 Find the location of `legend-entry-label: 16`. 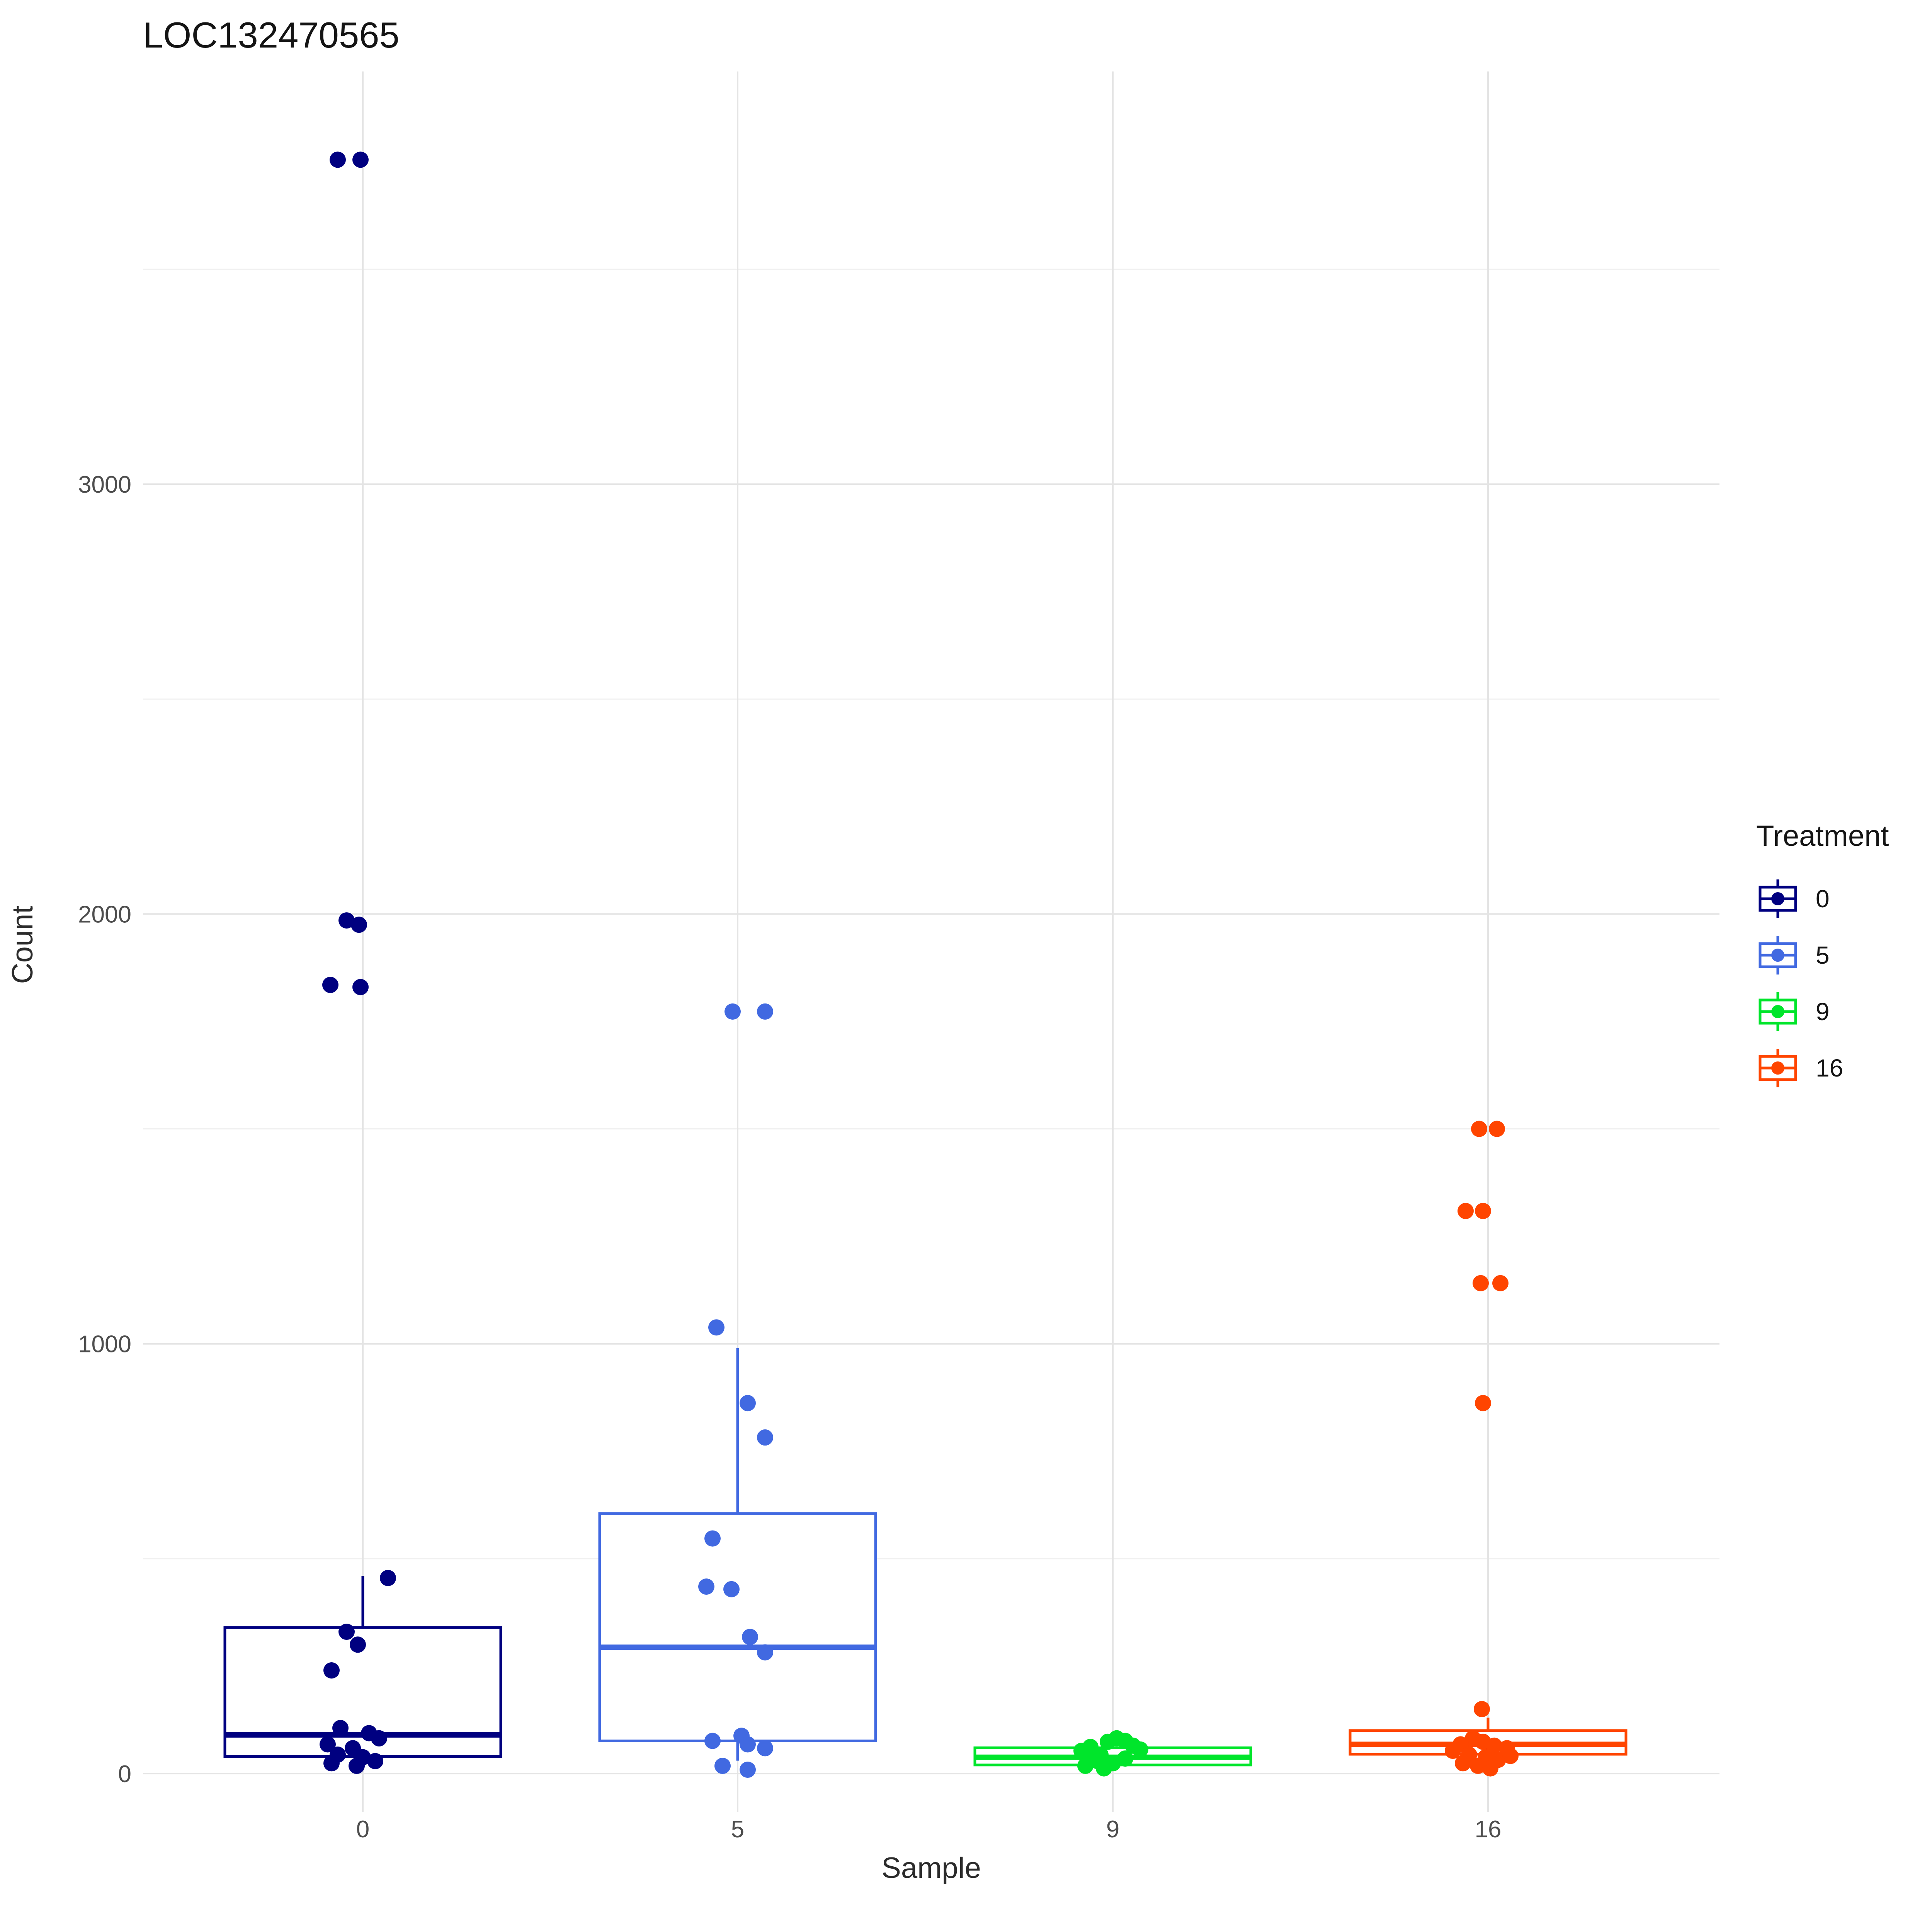

legend-entry-label: 16 is located at coordinates (1830, 1068).